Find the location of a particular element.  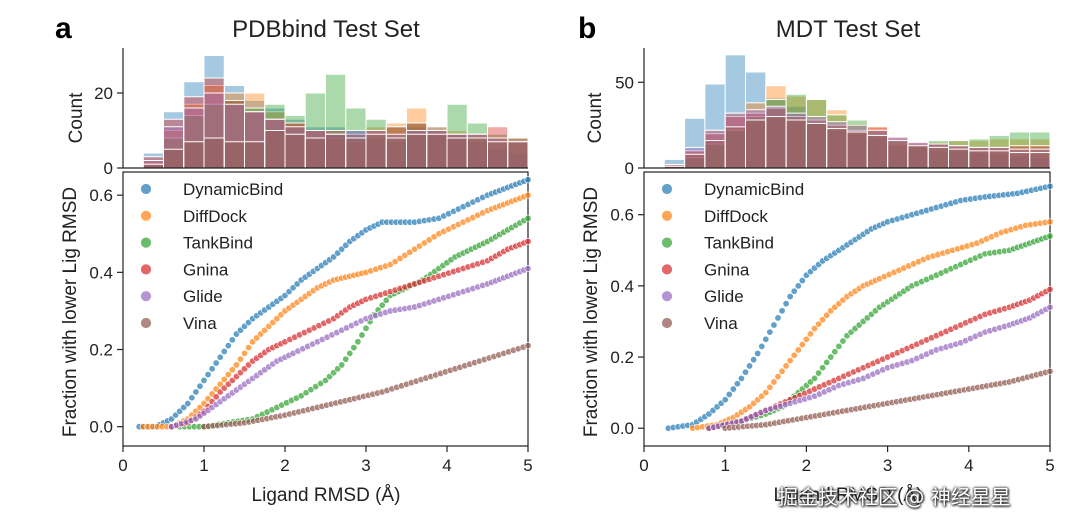

hist-y-tick-label: 20 is located at coordinates (103, 93).